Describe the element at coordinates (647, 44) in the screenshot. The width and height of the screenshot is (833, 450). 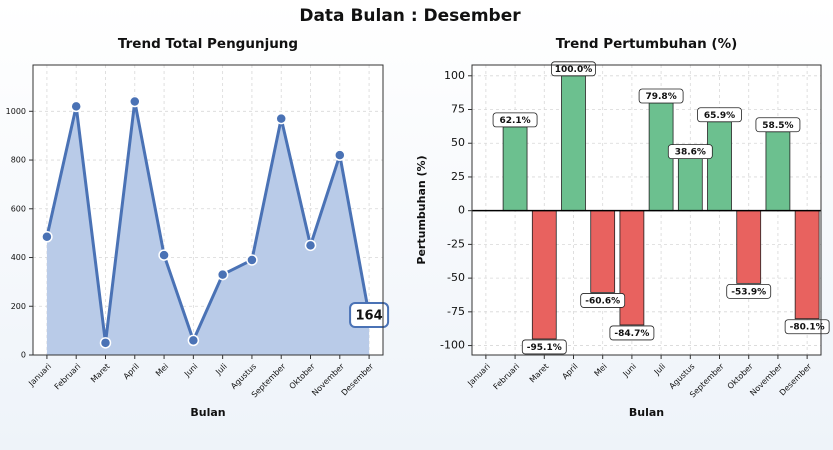
I see `chart-title: Trend Pertumbuhan (%)` at that location.